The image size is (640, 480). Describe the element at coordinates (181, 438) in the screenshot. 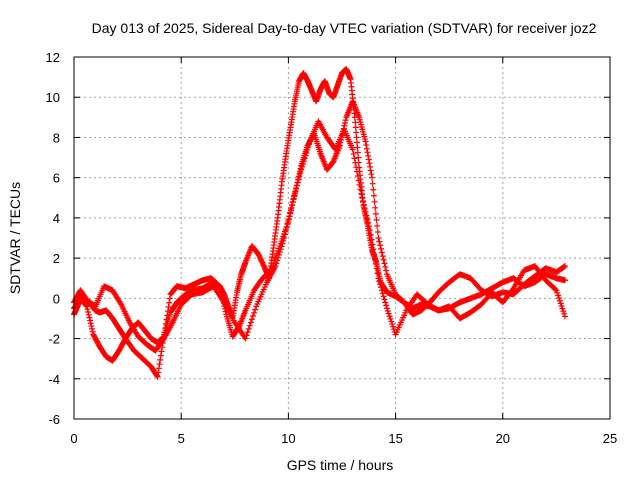

I see `x-tick-label: 5` at that location.